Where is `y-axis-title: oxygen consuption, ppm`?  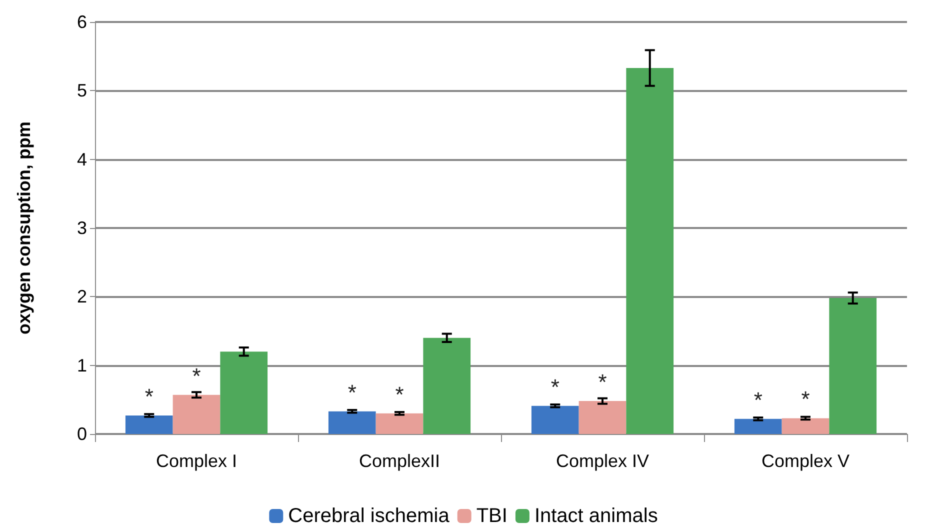
y-axis-title: oxygen consuption, ppm is located at coordinates (24, 228).